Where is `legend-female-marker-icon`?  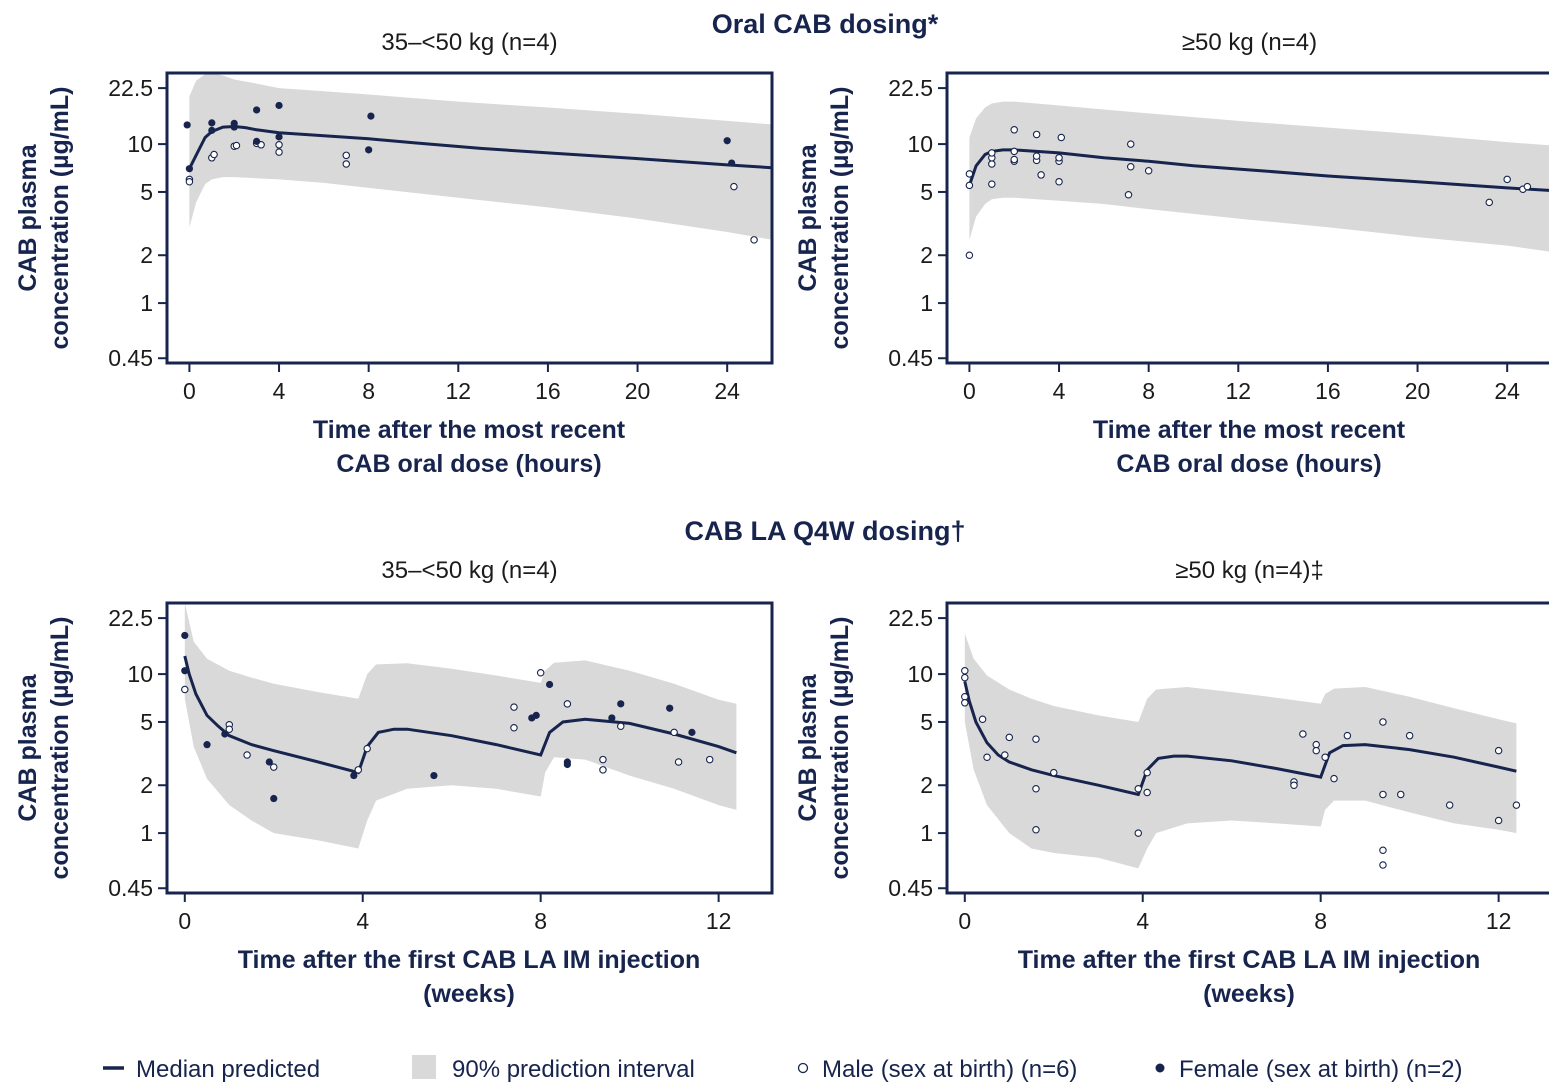
legend-female-marker-icon is located at coordinates (1160, 1068).